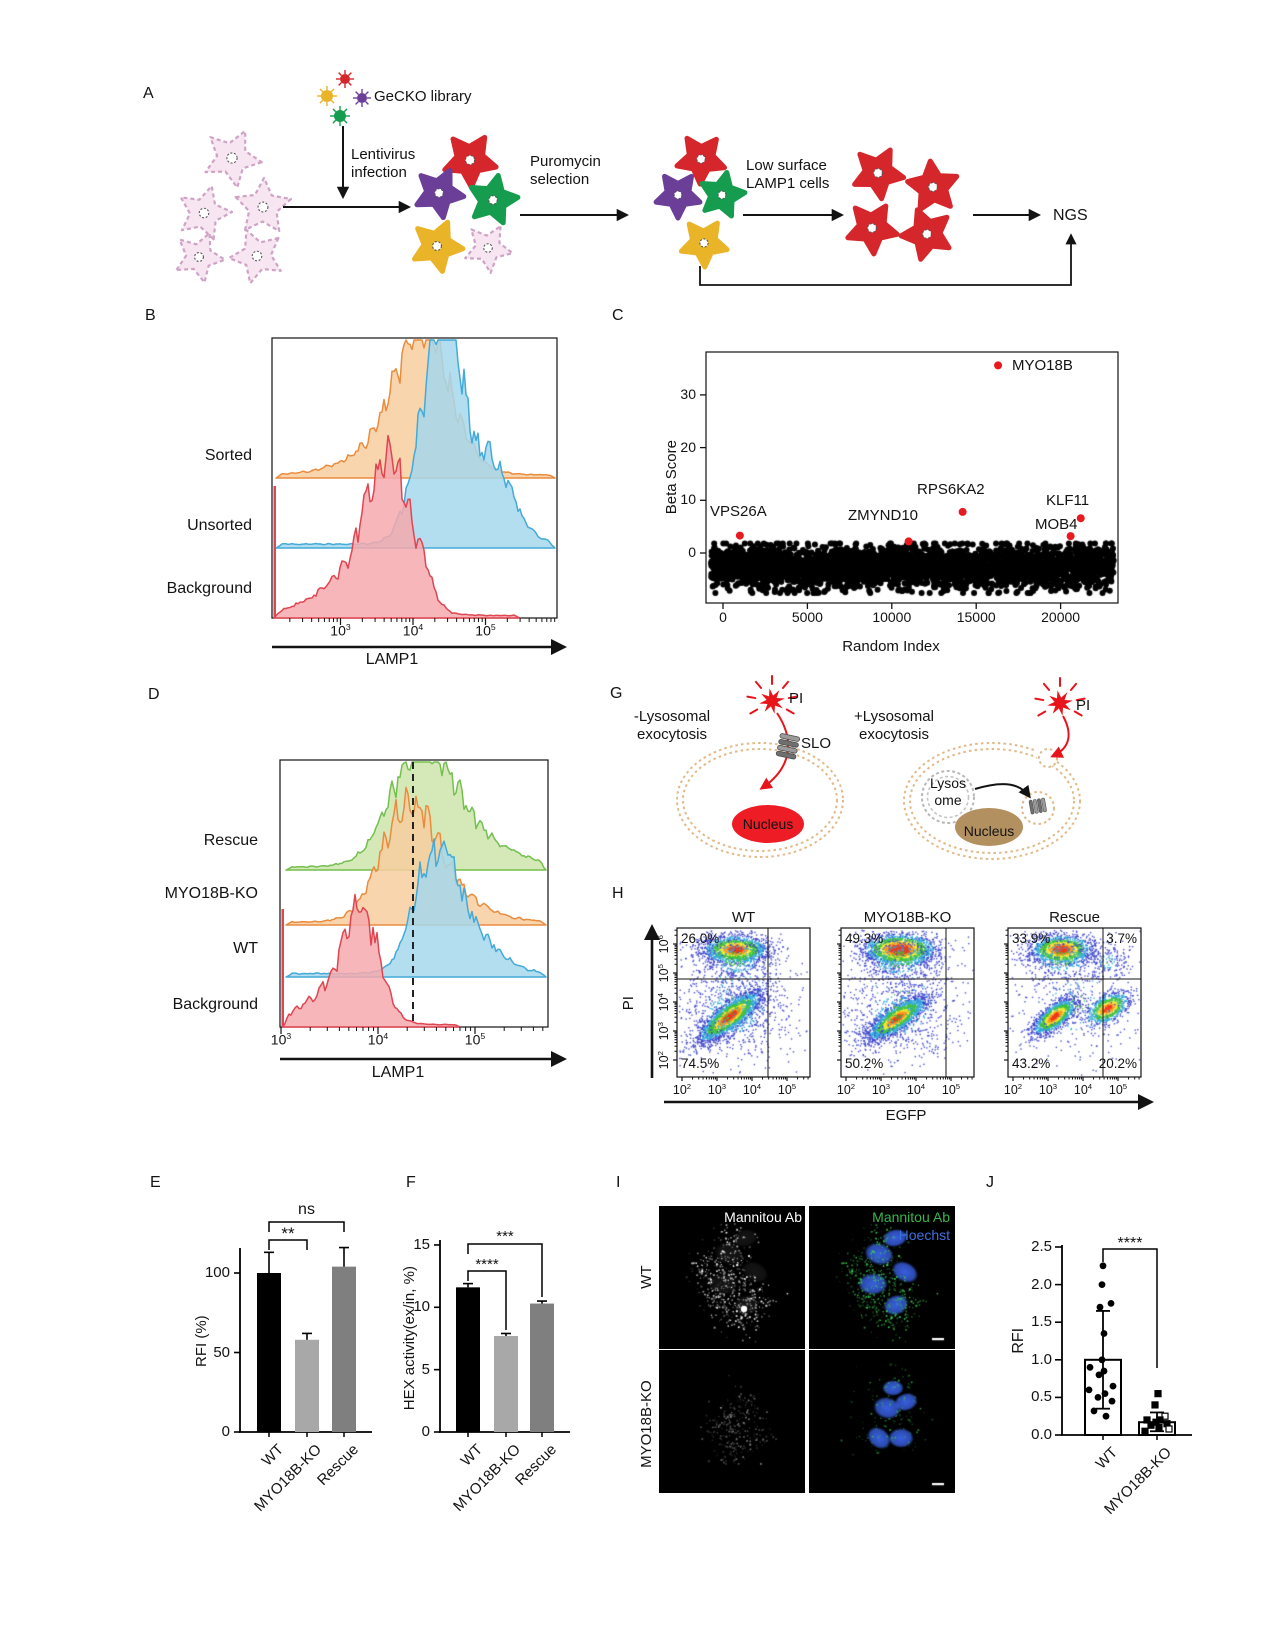 This screenshot has height=1641, width=1268. I want to click on endocytic-vesicle, so click(1038, 808).